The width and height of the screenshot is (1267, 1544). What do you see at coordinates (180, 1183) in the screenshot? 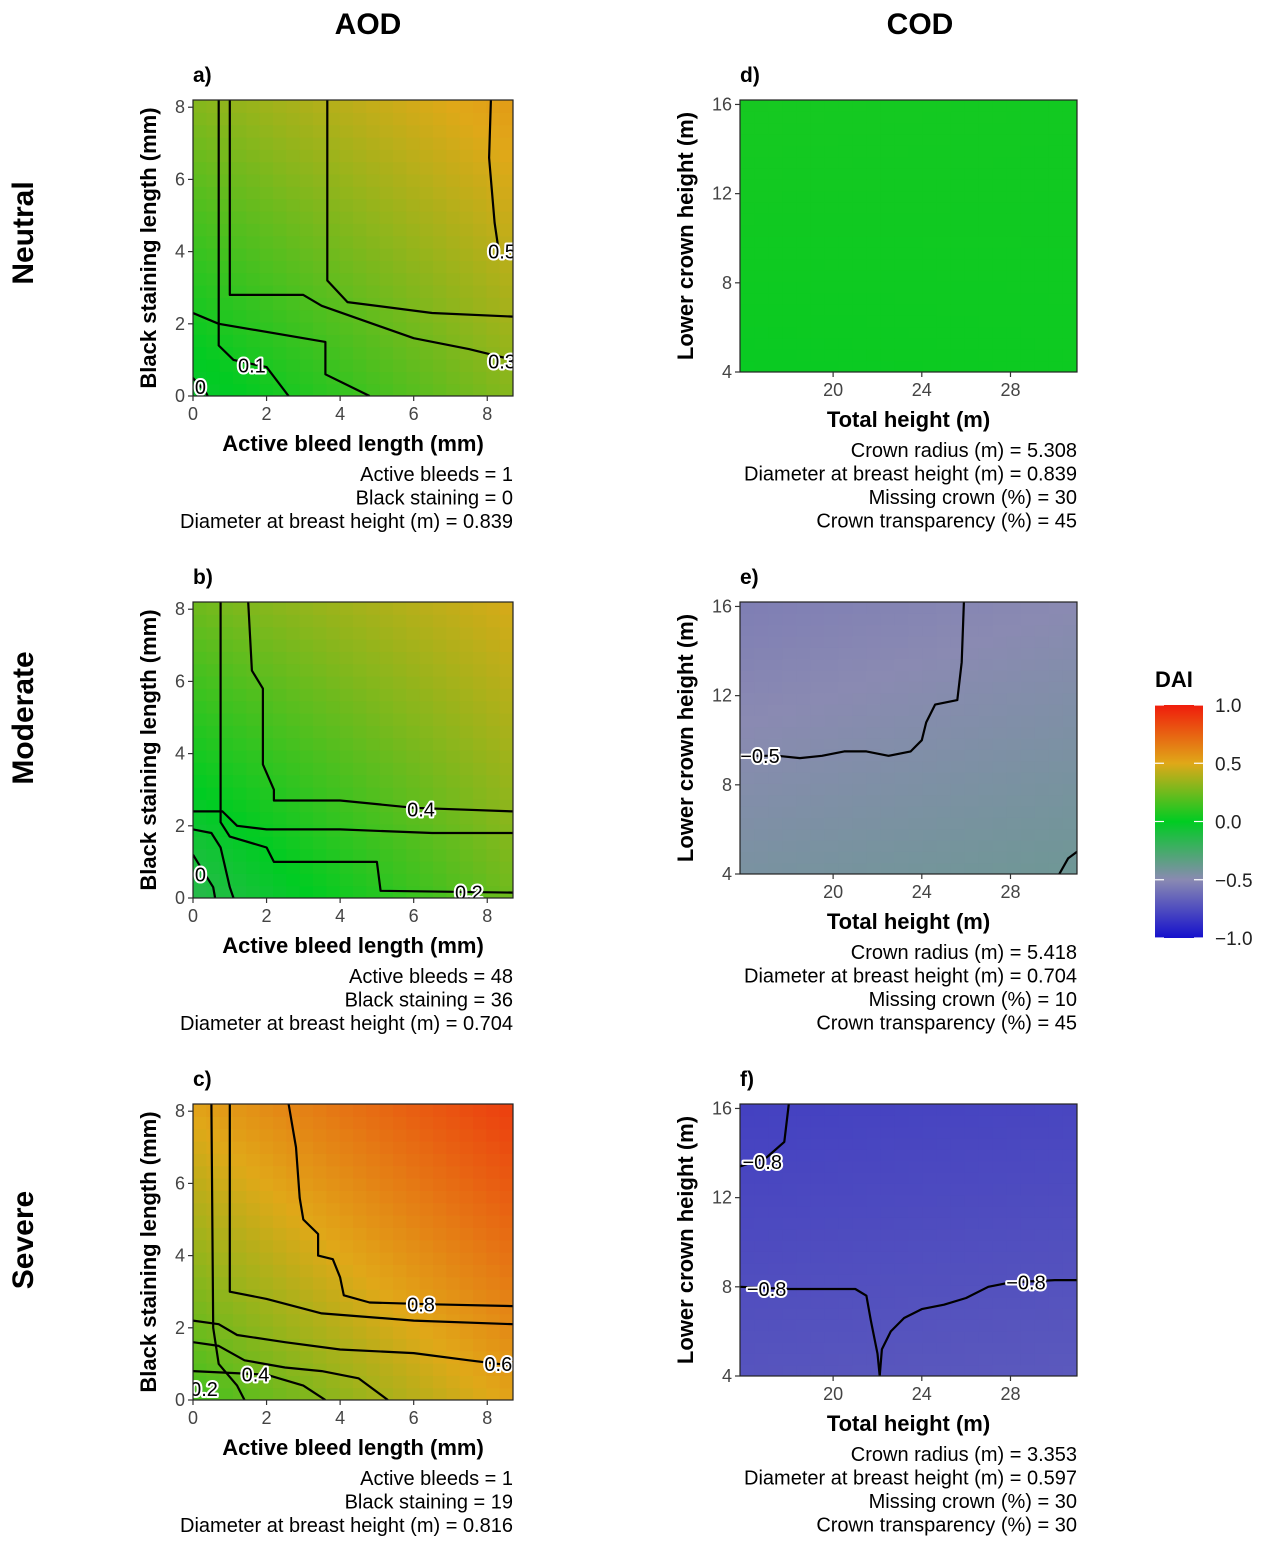
I see `y-tick-label: 6` at bounding box center [180, 1183].